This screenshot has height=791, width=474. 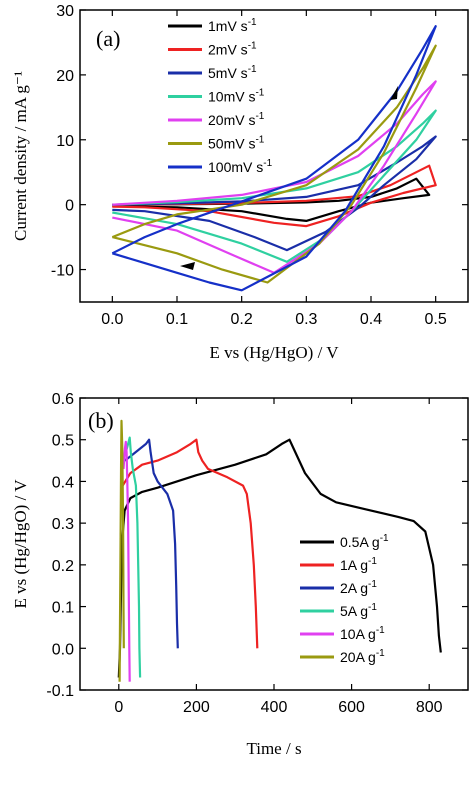 I want to click on y-tick-label: 0.0, so click(x=63, y=649).